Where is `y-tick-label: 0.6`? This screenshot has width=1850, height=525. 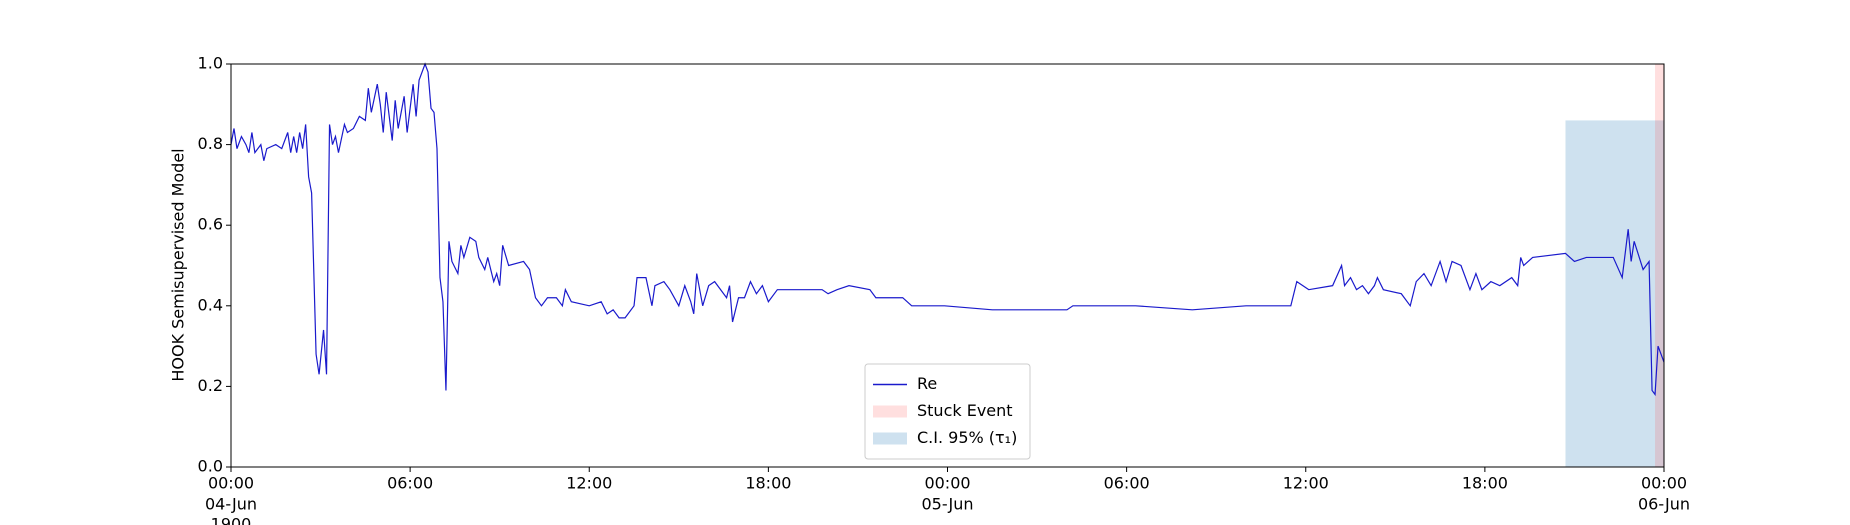 y-tick-label: 0.6 is located at coordinates (210, 224).